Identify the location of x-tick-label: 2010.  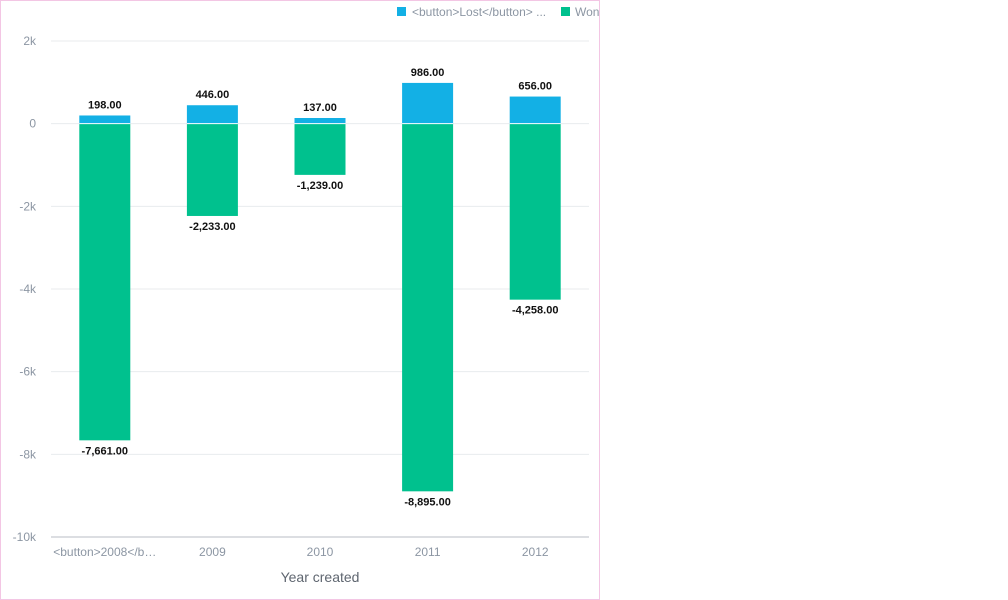
(320, 552).